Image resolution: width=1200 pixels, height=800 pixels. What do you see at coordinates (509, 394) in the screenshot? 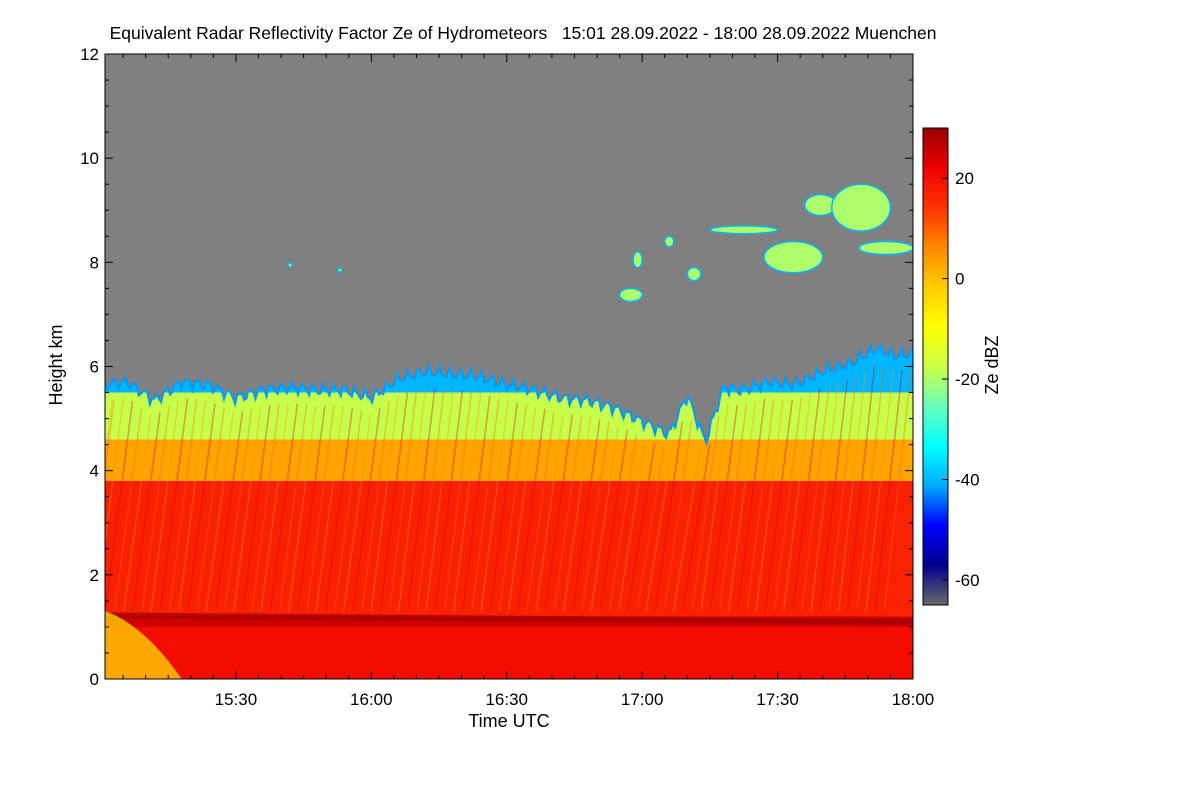
I see `cloud-top-edge` at bounding box center [509, 394].